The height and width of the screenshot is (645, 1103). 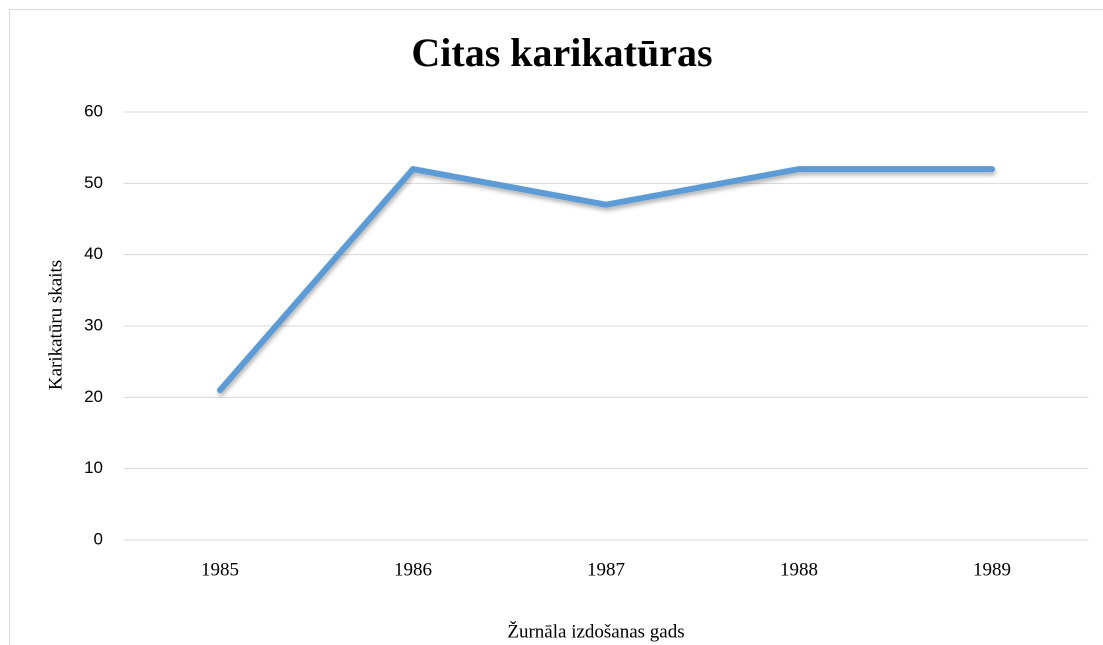 What do you see at coordinates (93, 467) in the screenshot?
I see `y-tick-label: 10` at bounding box center [93, 467].